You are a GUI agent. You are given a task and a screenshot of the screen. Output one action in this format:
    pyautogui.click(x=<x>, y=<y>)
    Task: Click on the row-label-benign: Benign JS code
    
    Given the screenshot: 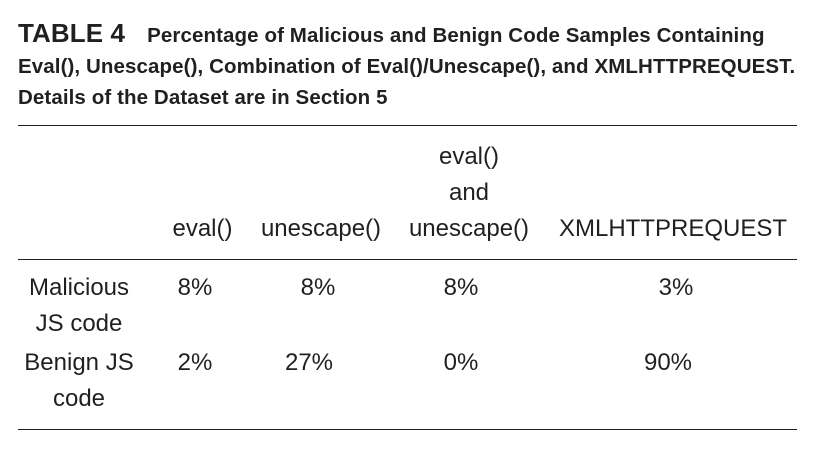 What is the action you would take?
    pyautogui.click(x=79, y=381)
    